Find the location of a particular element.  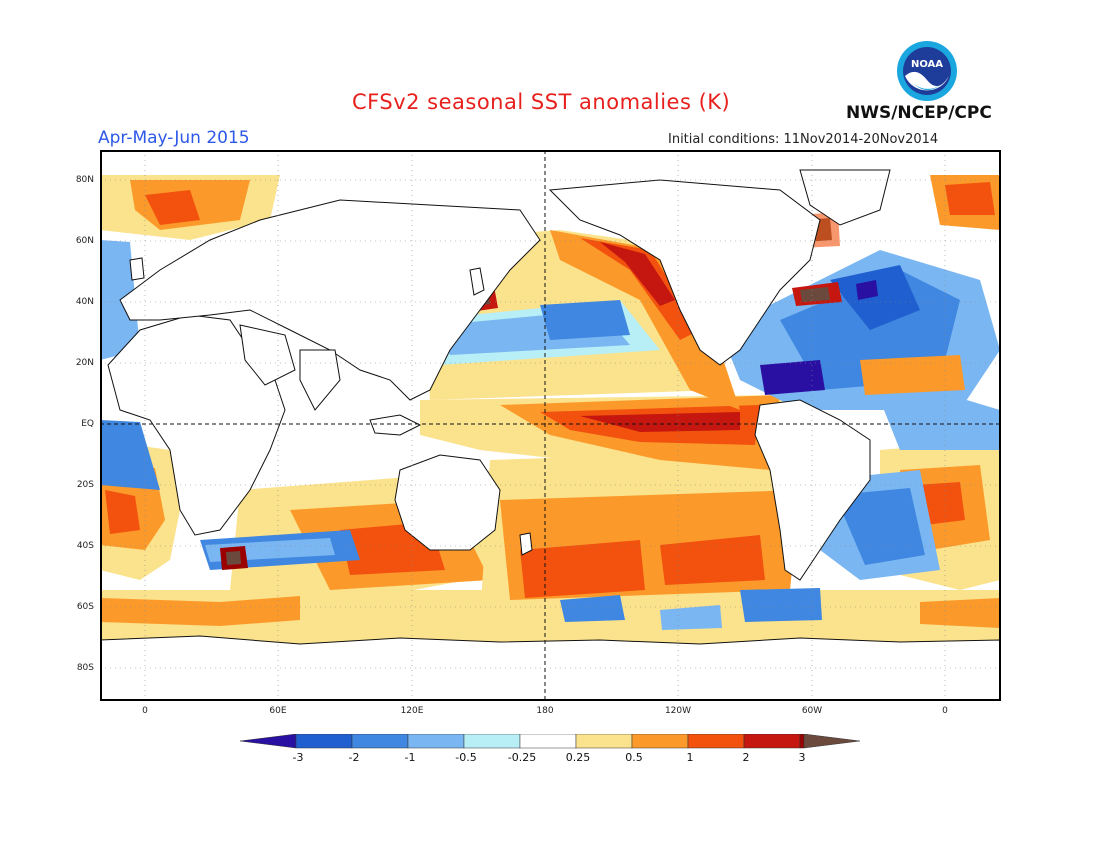

lon-label: 120E is located at coordinates (412, 711).